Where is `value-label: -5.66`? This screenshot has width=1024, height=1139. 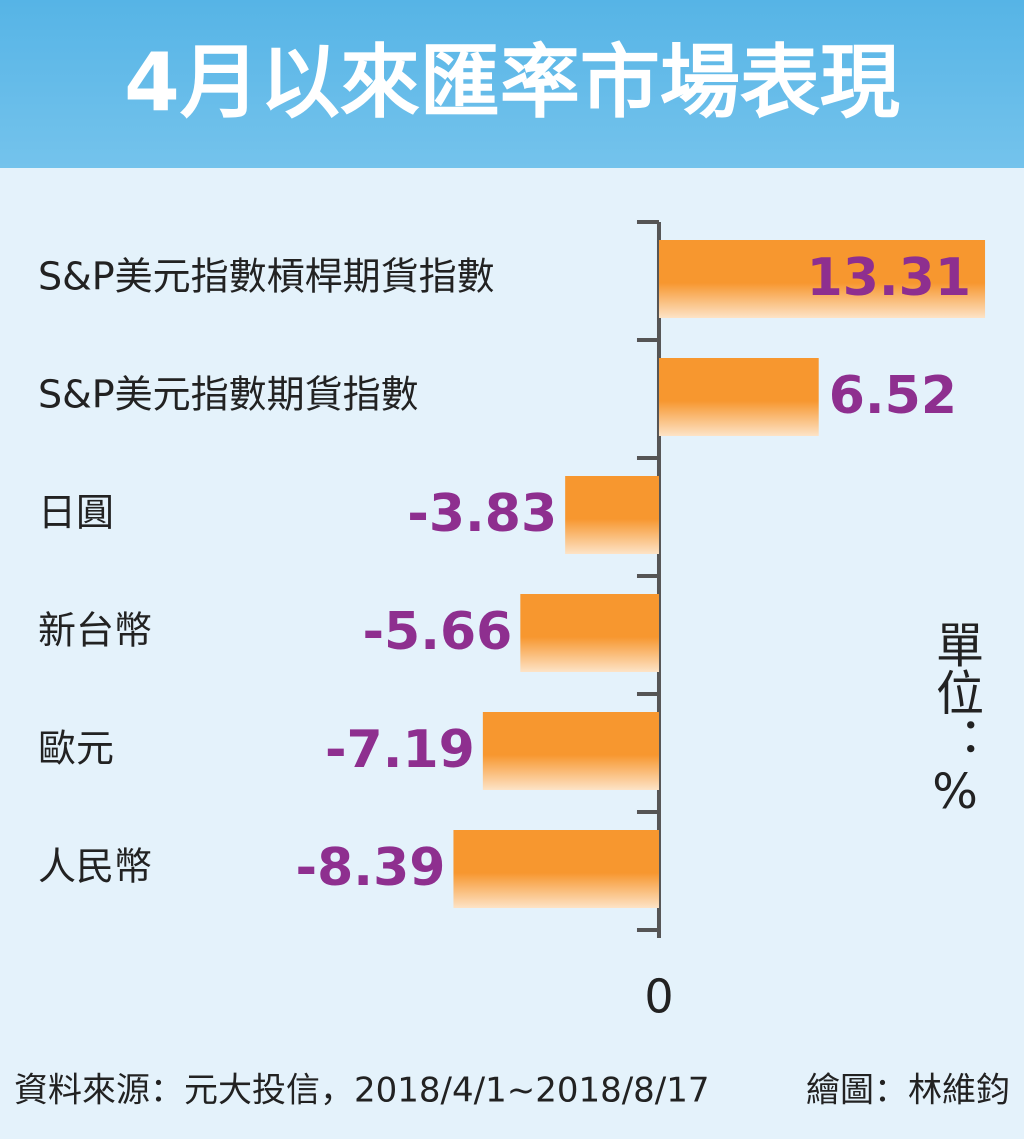 value-label: -5.66 is located at coordinates (437, 632).